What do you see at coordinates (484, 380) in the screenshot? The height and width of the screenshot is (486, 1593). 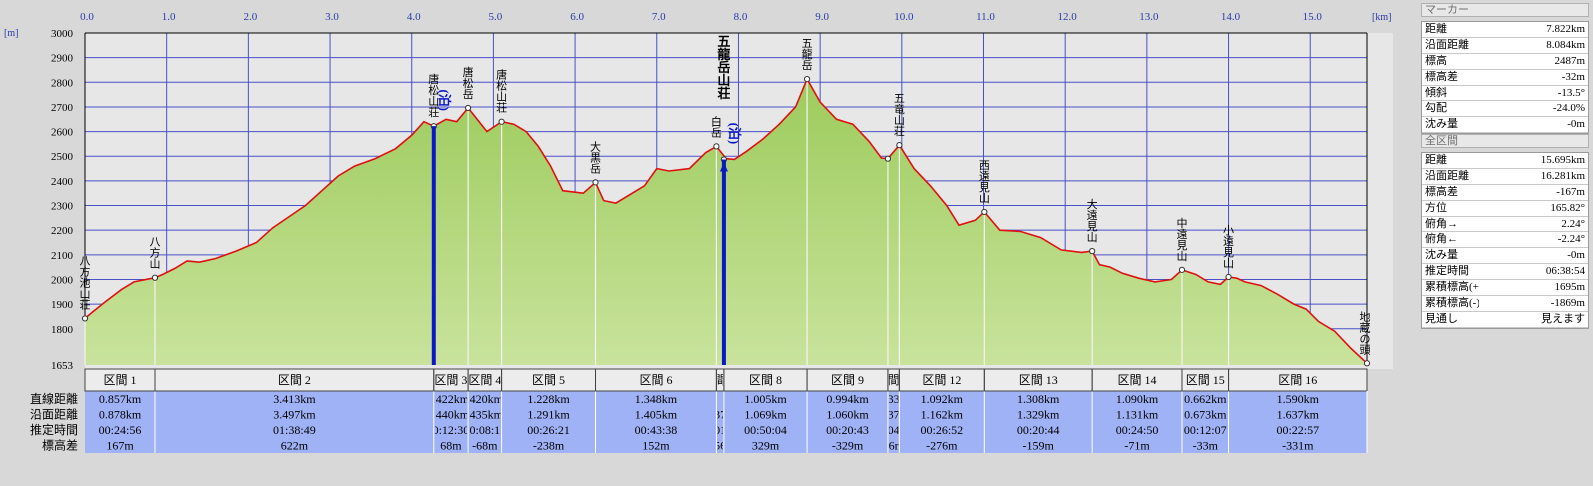 I see `section-name: 区間 4` at bounding box center [484, 380].